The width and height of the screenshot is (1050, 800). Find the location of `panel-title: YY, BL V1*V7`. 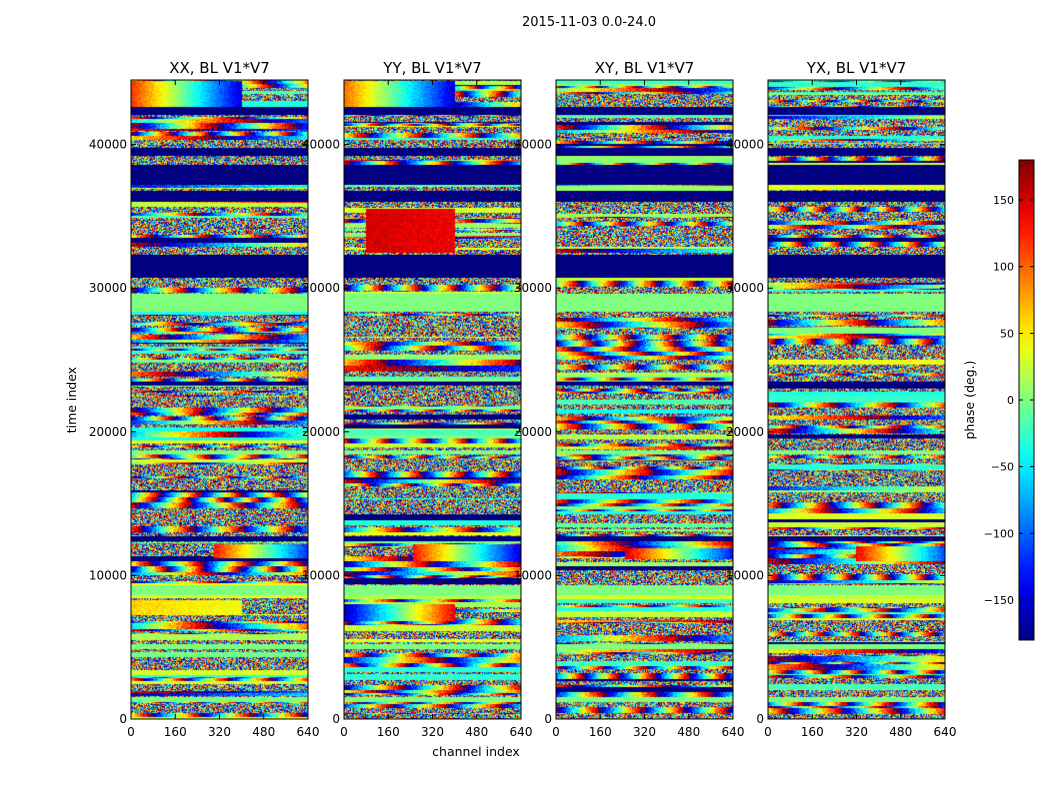

panel-title: YY, BL V1*V7 is located at coordinates (431, 68).